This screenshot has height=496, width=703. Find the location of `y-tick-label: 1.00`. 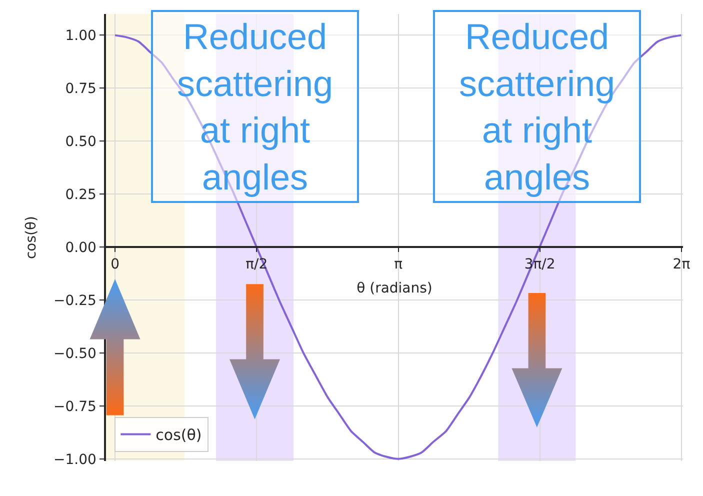

y-tick-label: 1.00 is located at coordinates (80, 36).